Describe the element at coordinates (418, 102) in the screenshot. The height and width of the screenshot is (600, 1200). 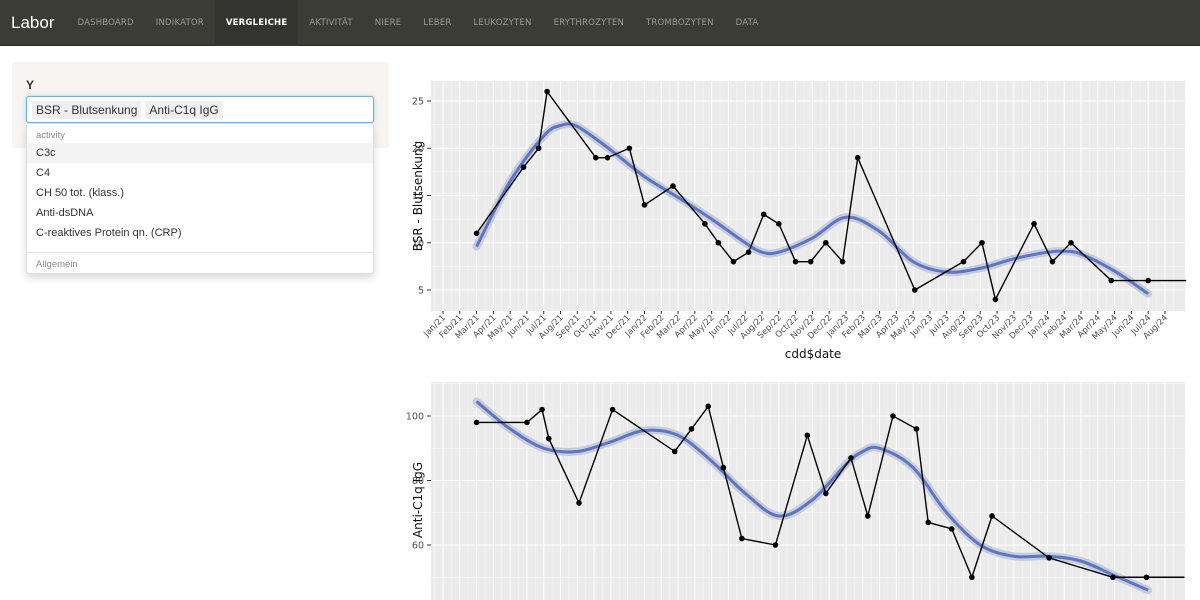
I see `y-tick-label: 25` at that location.